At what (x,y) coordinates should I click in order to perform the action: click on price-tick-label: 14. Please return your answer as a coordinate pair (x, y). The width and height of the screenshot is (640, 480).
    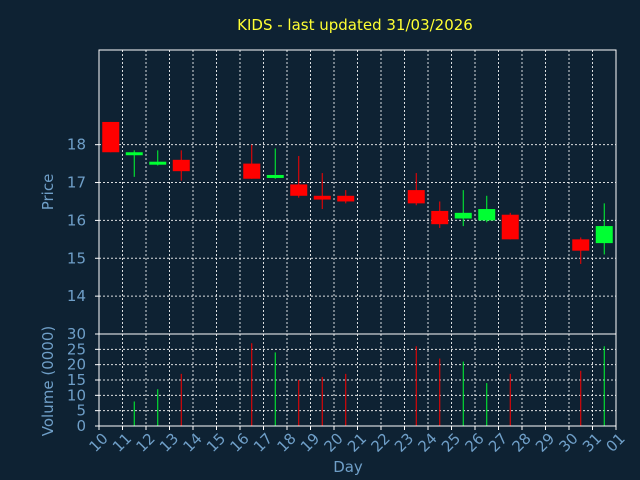
    Looking at the image, I should click on (76, 296).